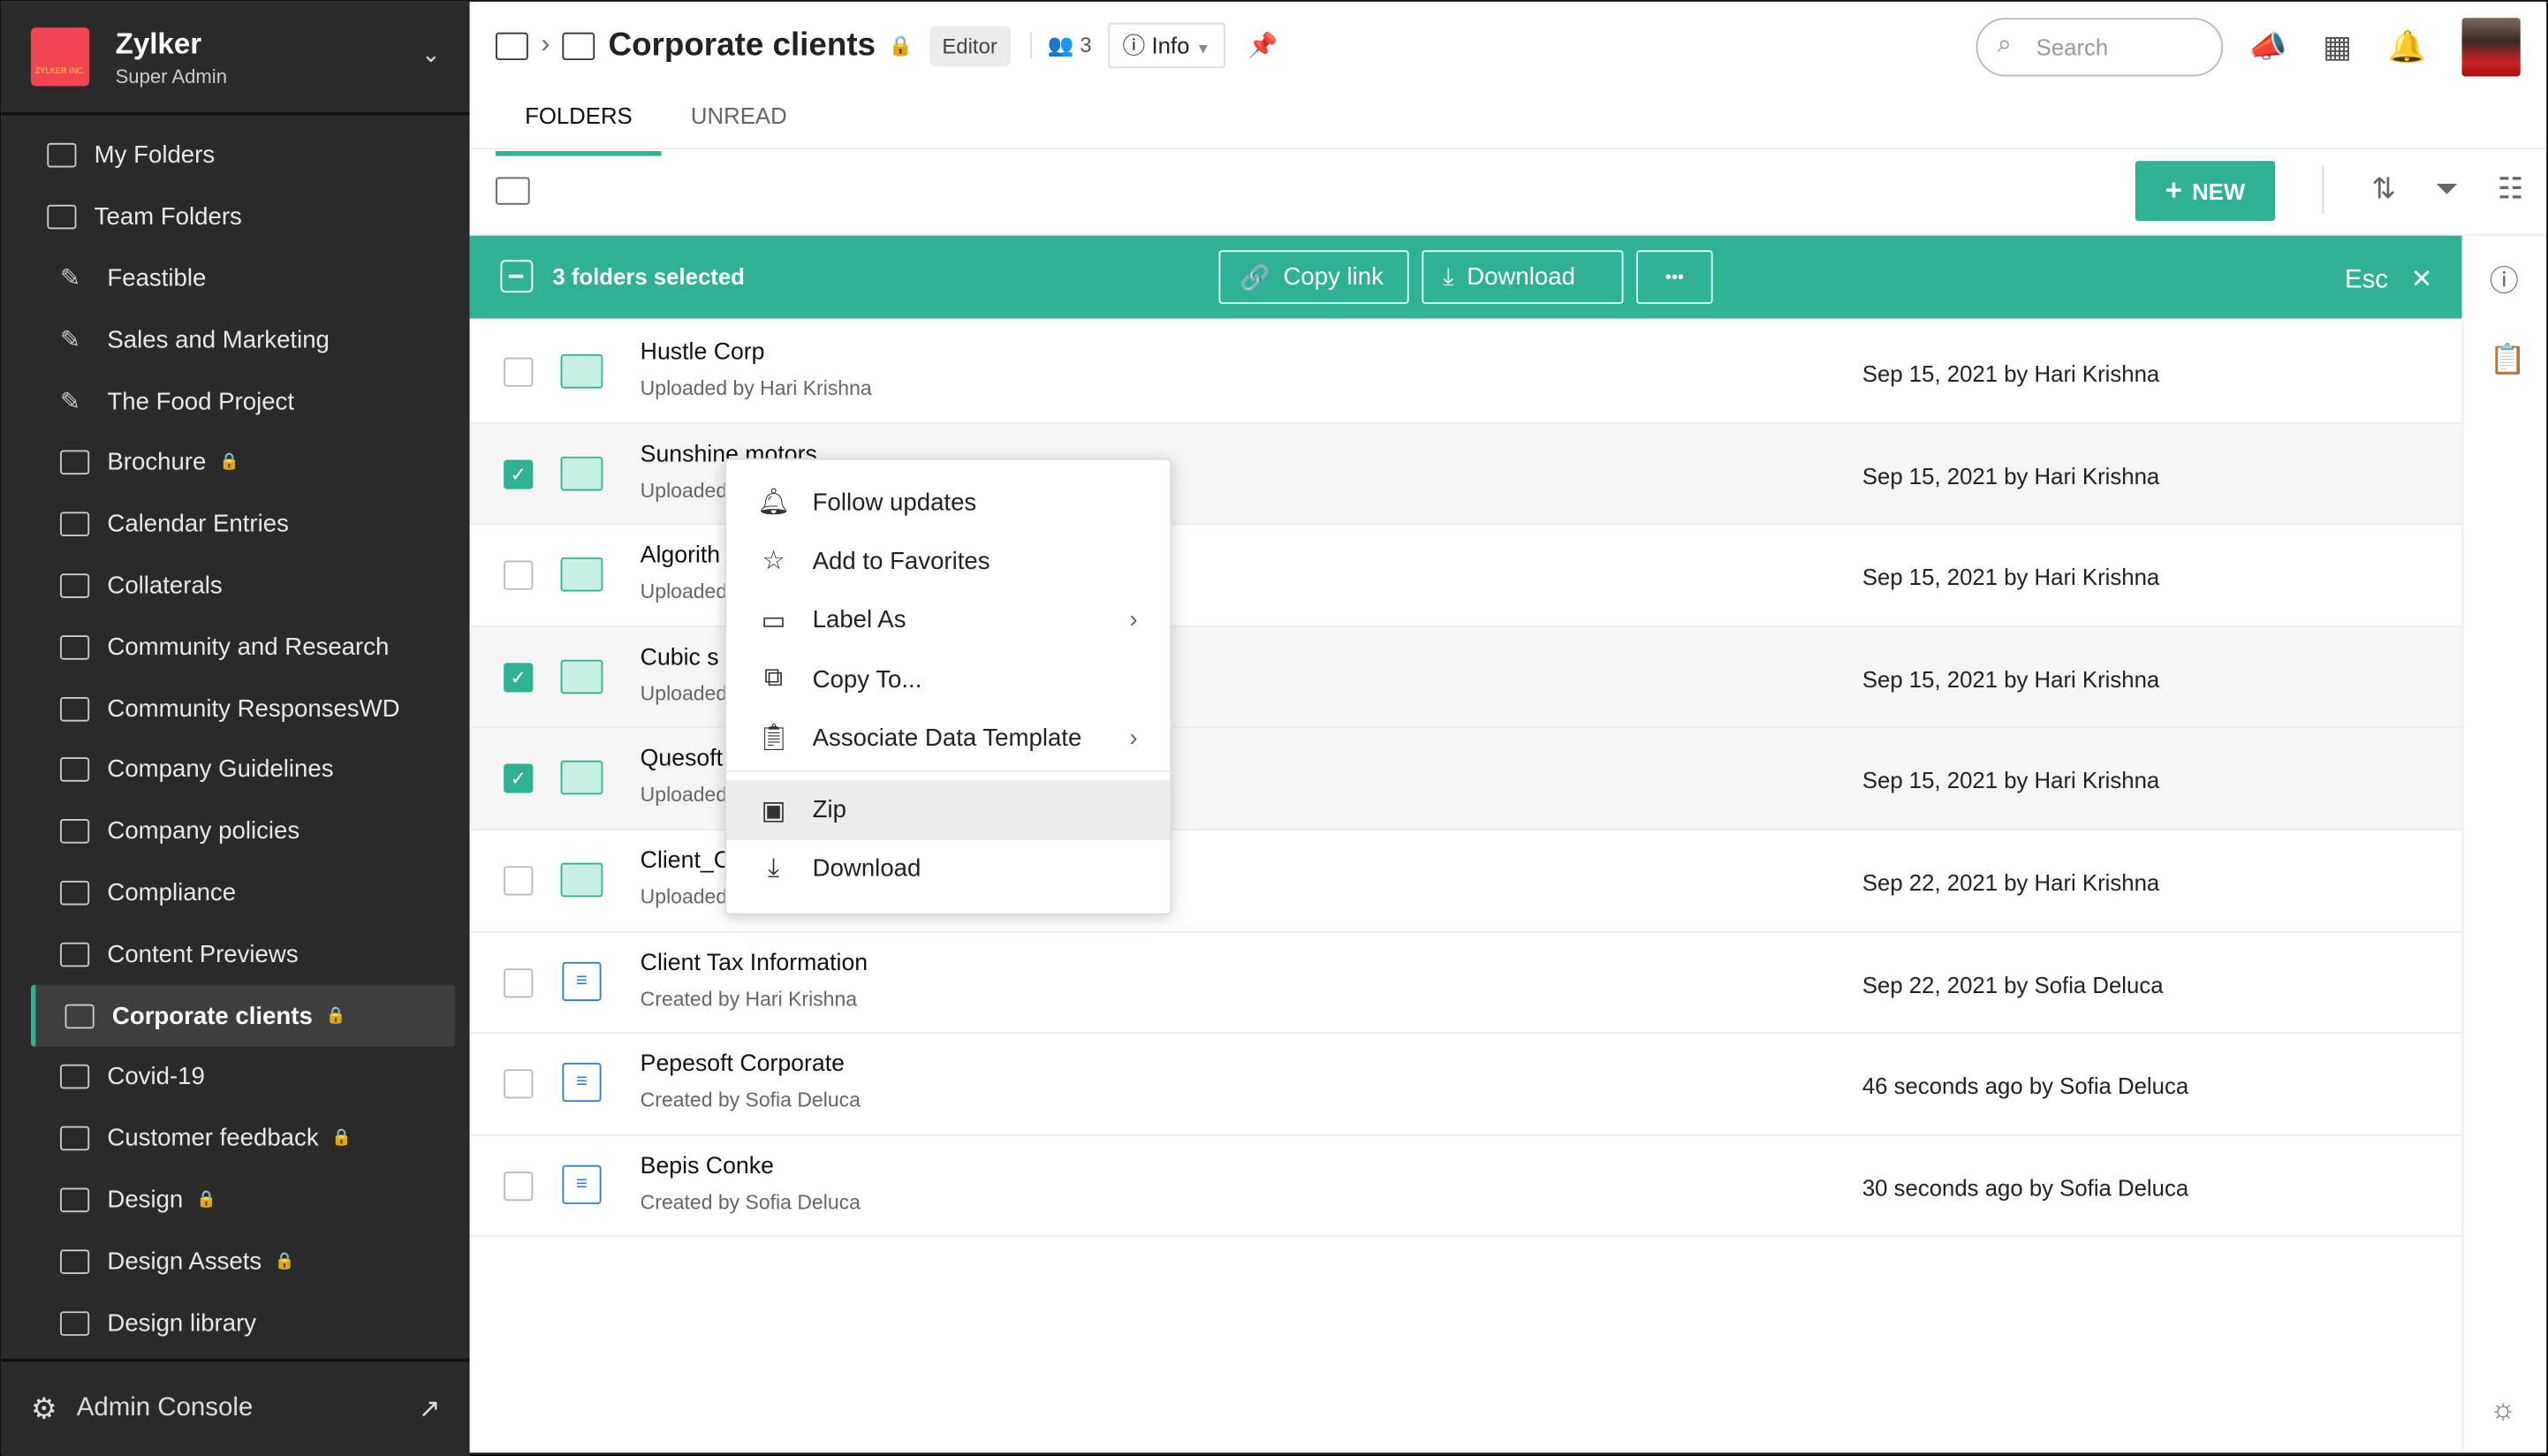  I want to click on close-selection: Esc ✕, so click(2388, 279).